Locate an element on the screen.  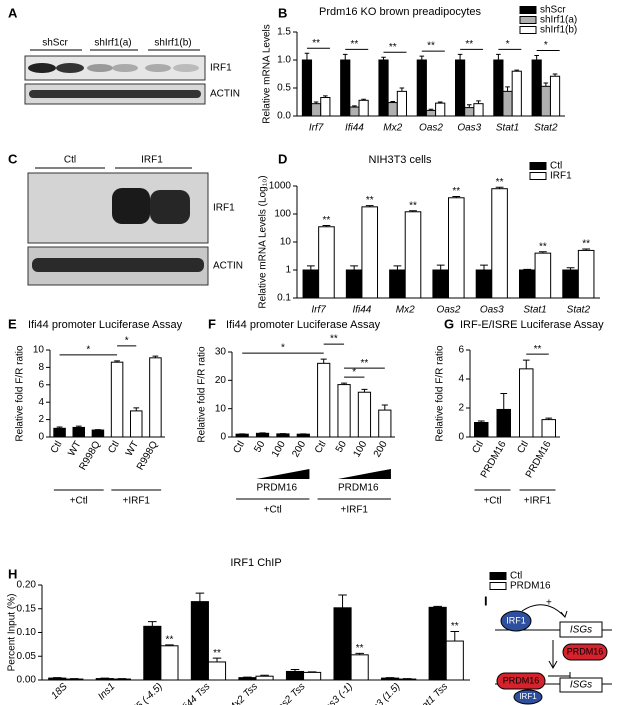
x-tick-label: Oas3 (1.5) is located at coordinates (381, 693).